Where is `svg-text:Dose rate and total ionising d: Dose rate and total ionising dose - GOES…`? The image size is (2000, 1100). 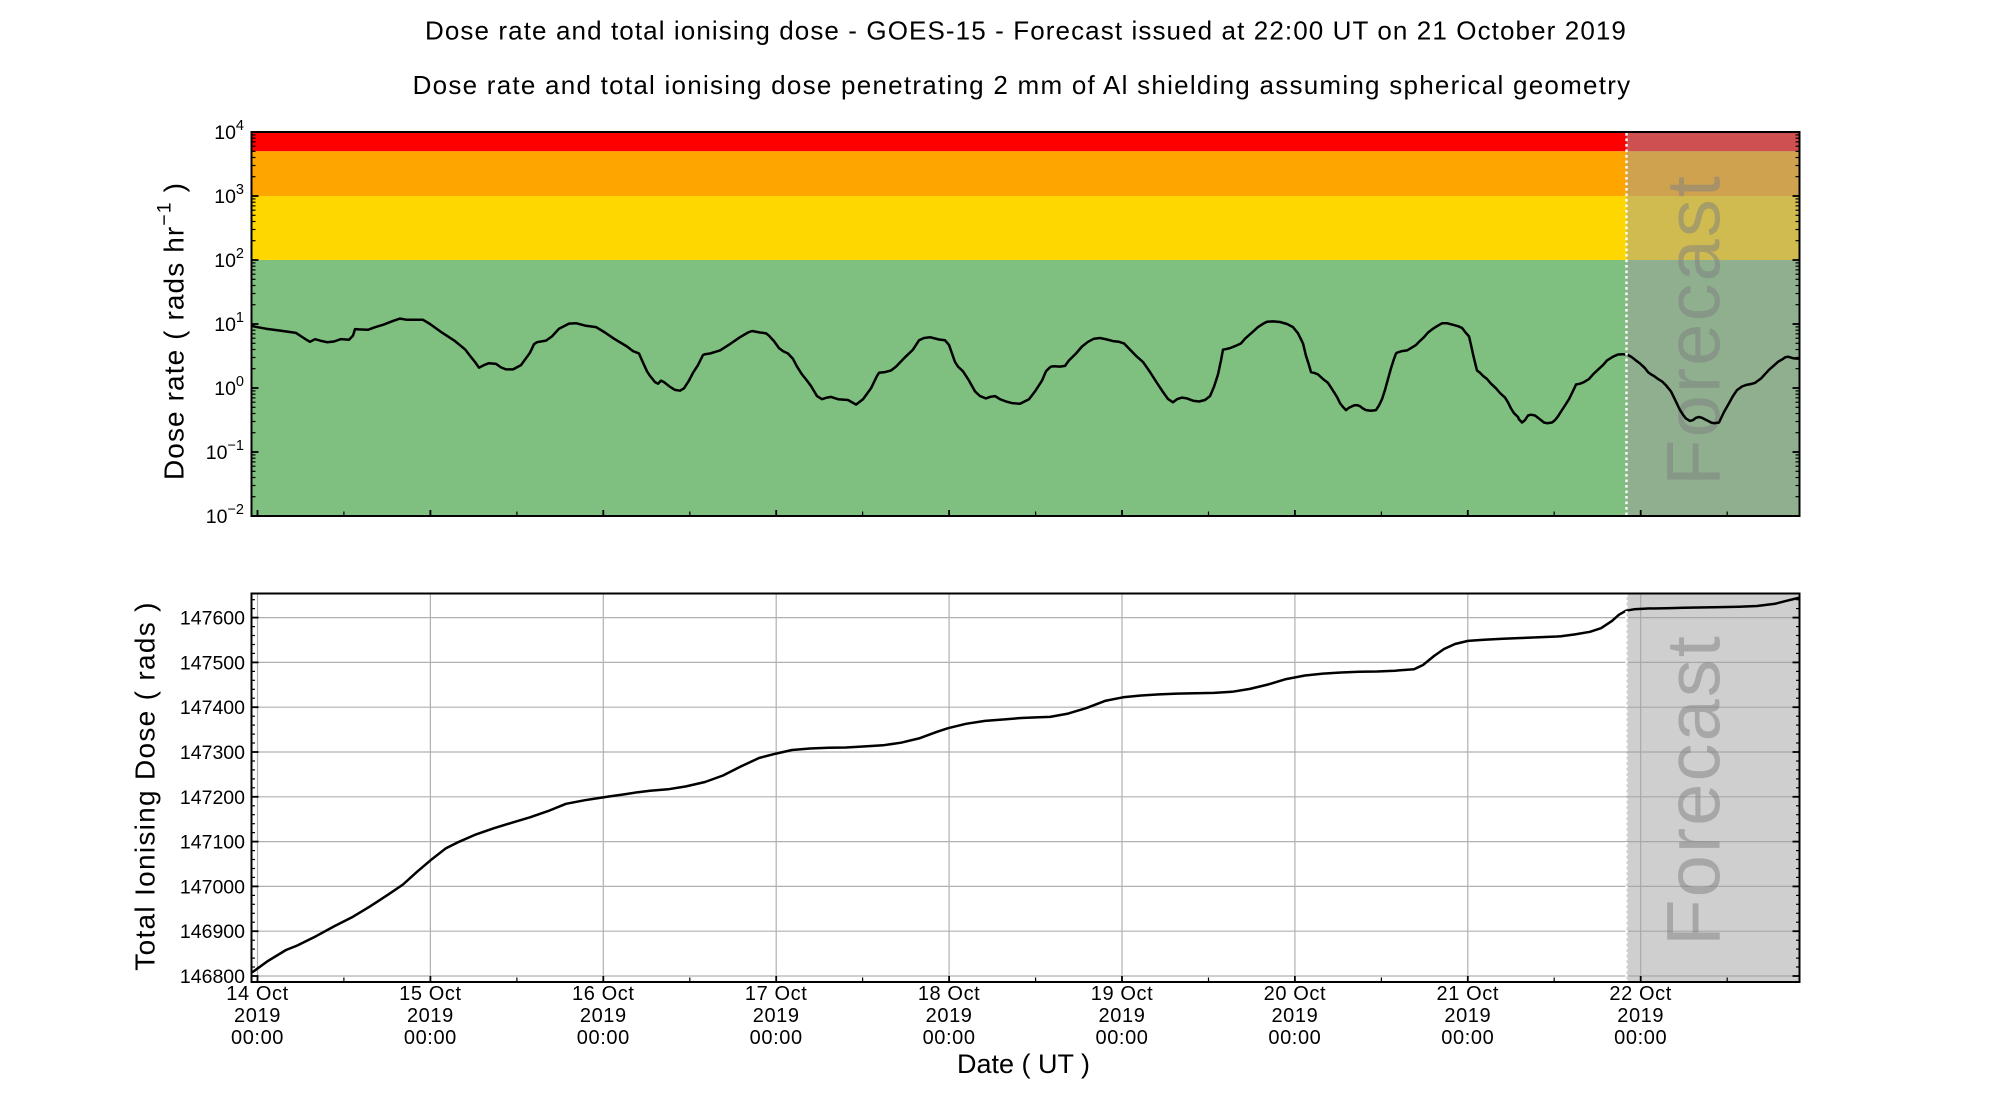 svg-text:Dose rate and total ionising d: Dose rate and total ionising dose - GOES… is located at coordinates (1026, 31).